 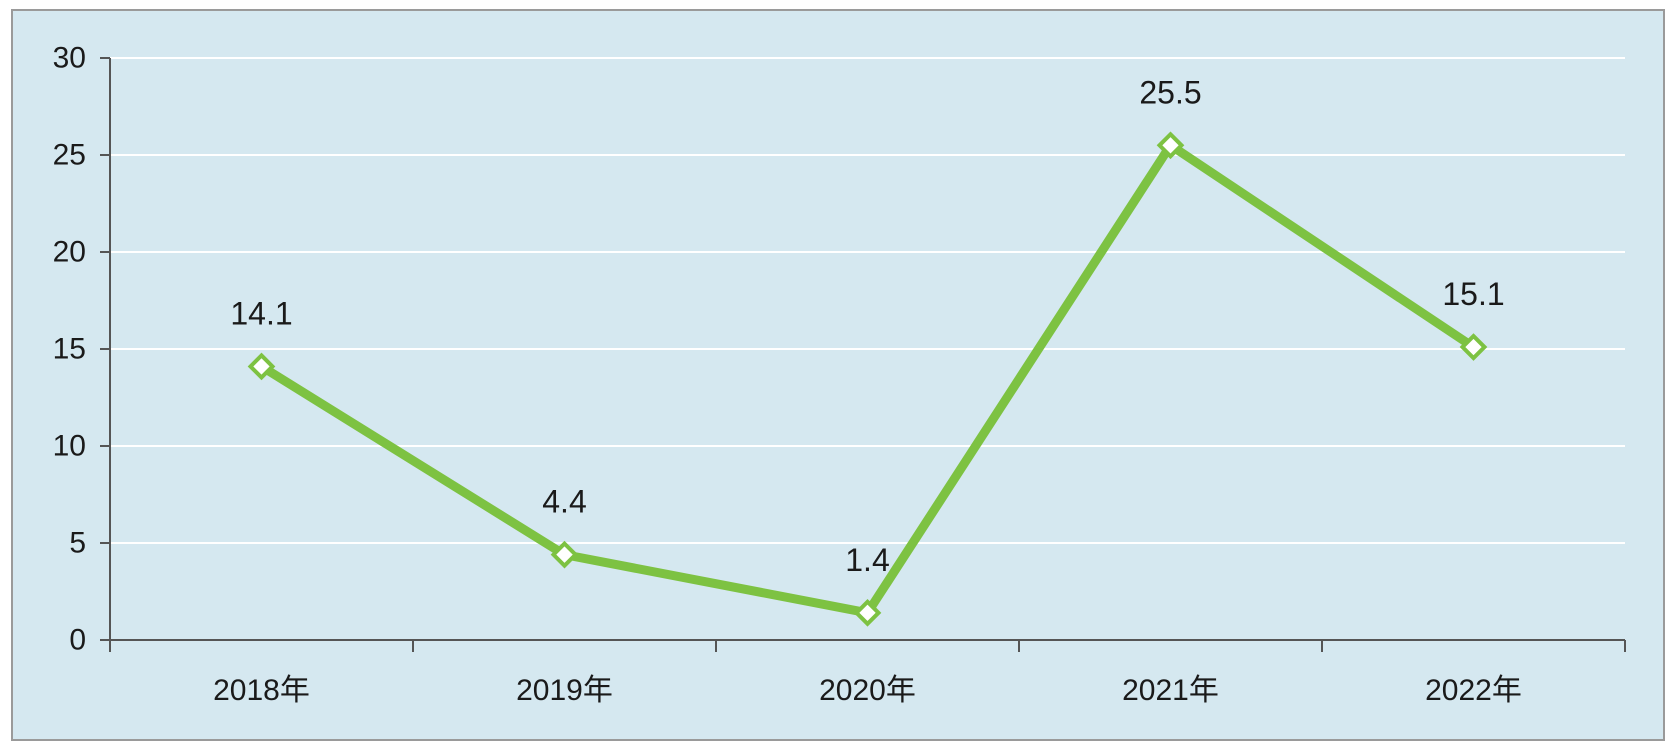 I want to click on y-tick-label: 10, so click(x=69, y=446).